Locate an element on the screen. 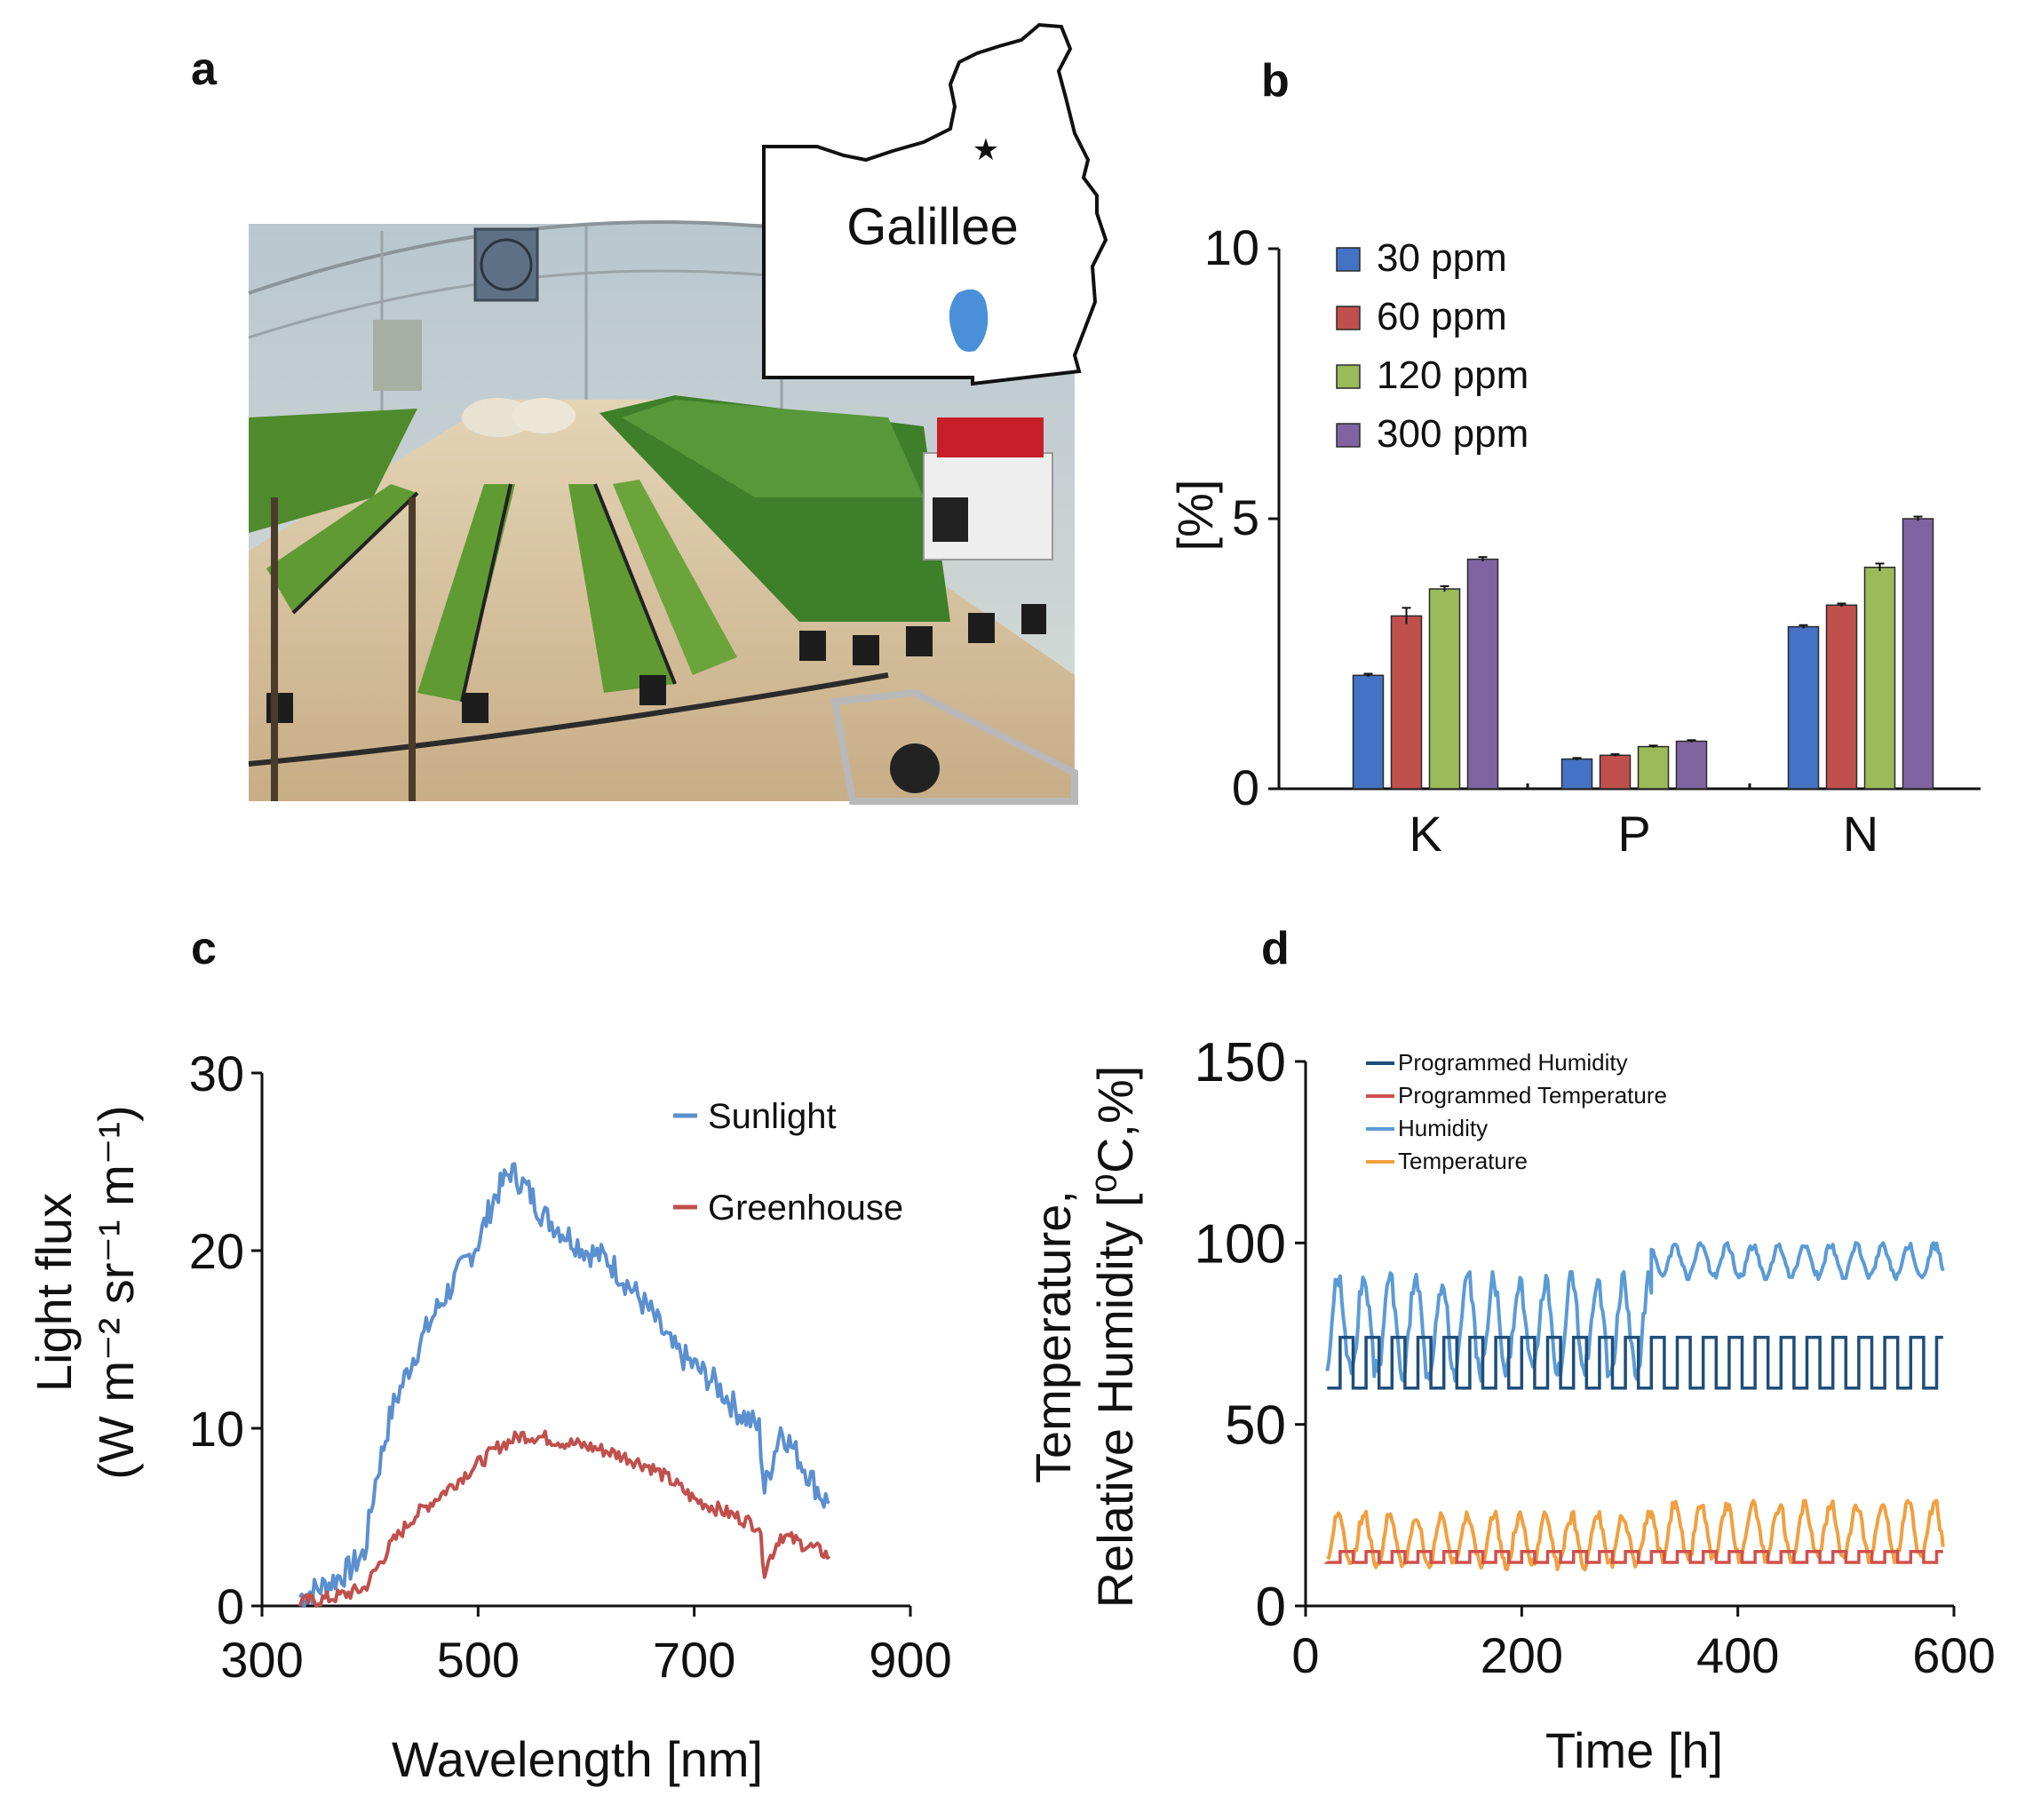 The width and height of the screenshot is (2017, 1820). legend-label: Temperature is located at coordinates (1463, 1161).